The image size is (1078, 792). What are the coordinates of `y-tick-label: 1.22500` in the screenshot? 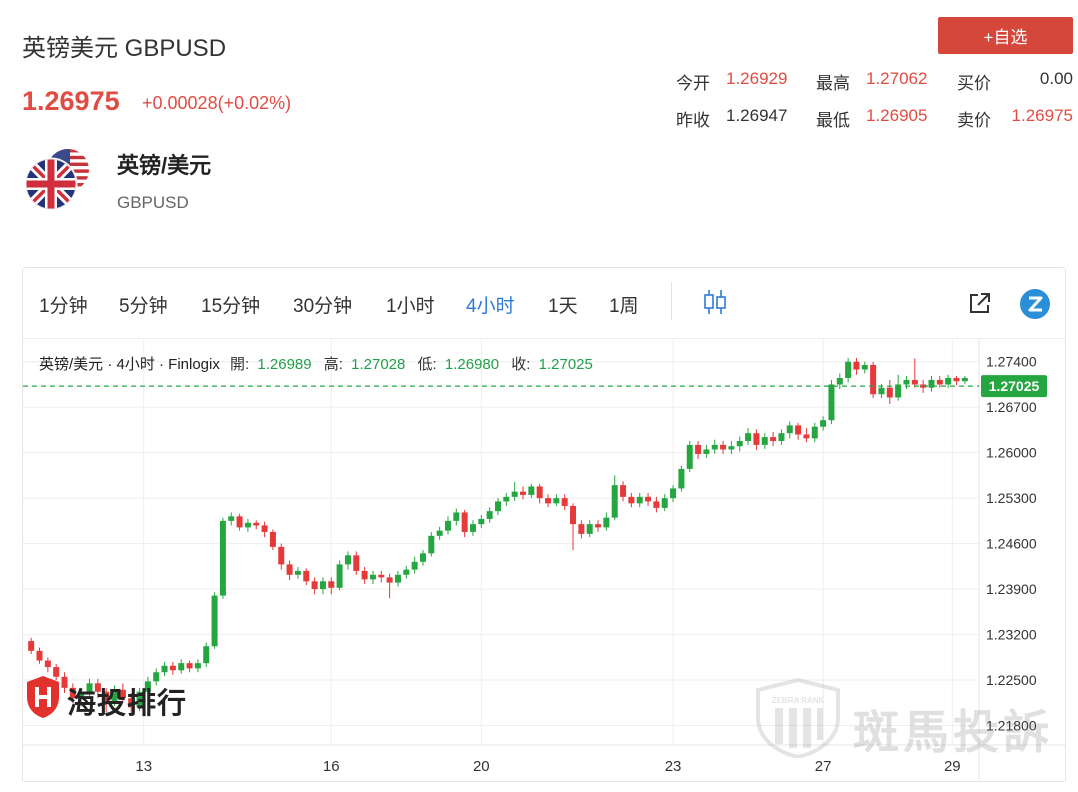 It's located at (1011, 680).